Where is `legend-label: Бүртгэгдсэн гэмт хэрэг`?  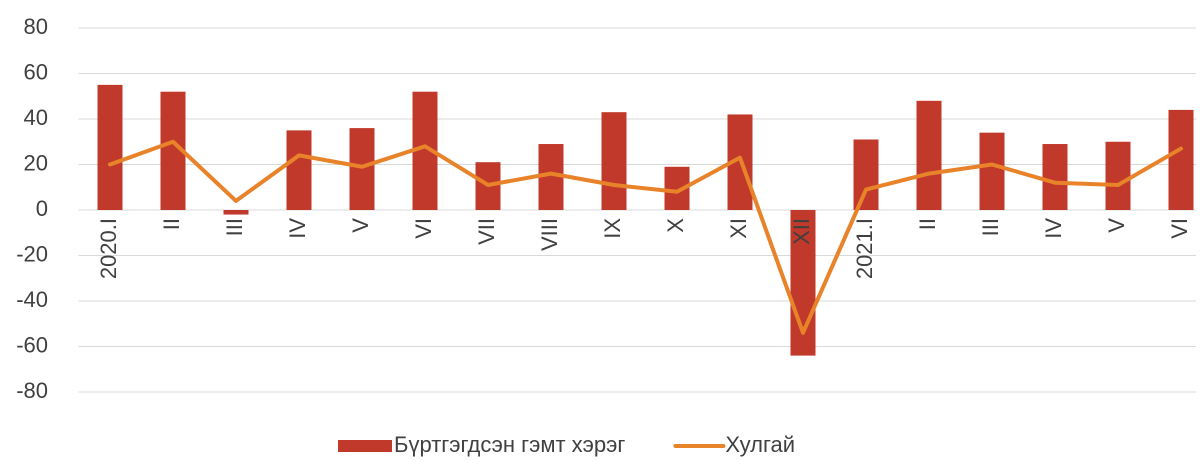
legend-label: Бүртгэгдсэн гэмт хэрэг is located at coordinates (509, 444).